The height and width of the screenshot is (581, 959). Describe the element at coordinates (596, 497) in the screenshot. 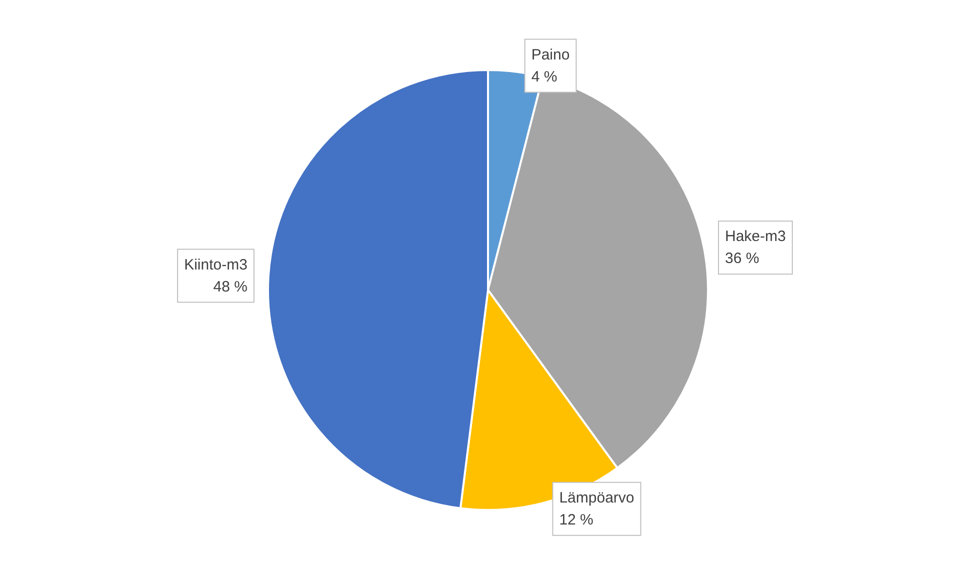

I see `slice-label: Lämpöarvo` at that location.